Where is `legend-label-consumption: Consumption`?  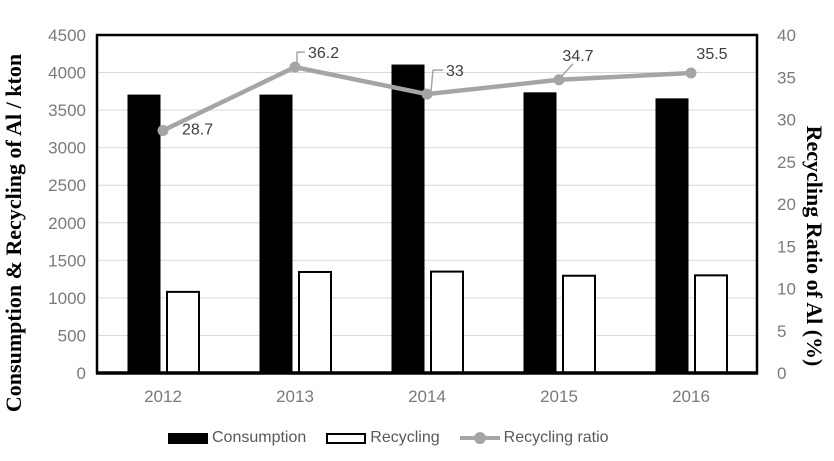 legend-label-consumption: Consumption is located at coordinates (259, 437).